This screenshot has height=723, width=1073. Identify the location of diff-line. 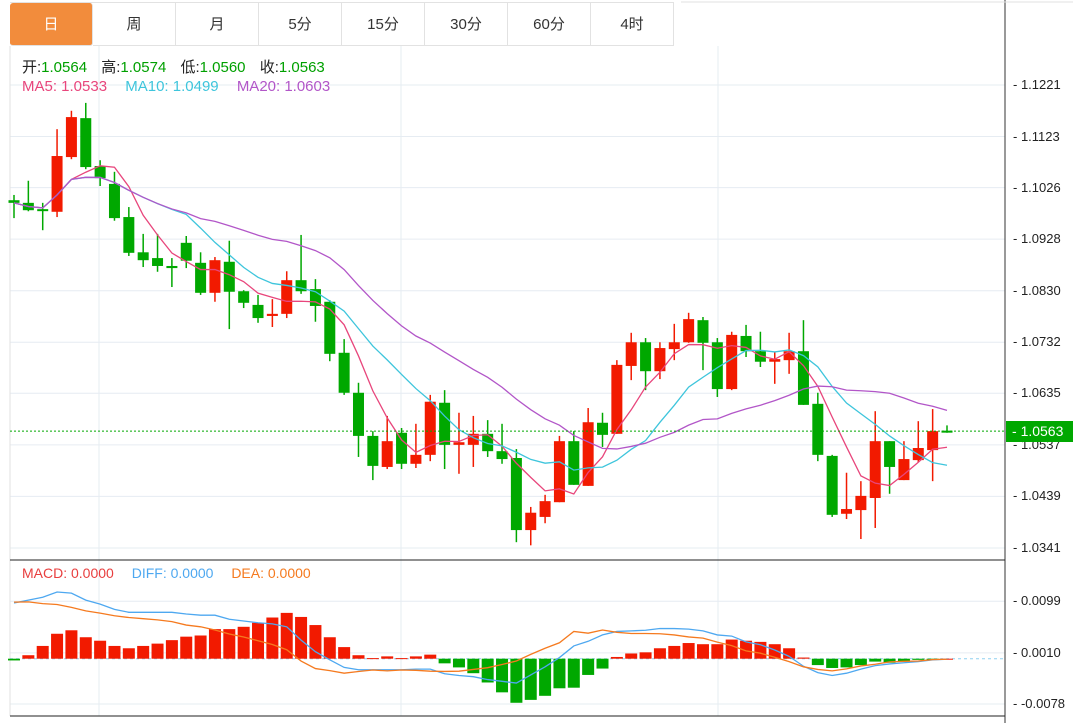
(480, 637).